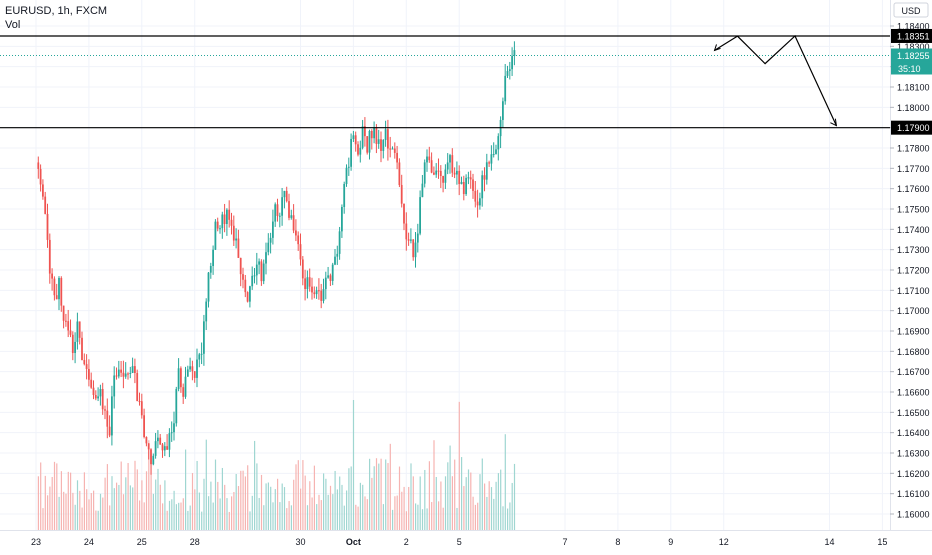 The image size is (932, 555). Describe the element at coordinates (775, 80) in the screenshot. I see `projection-path` at that location.